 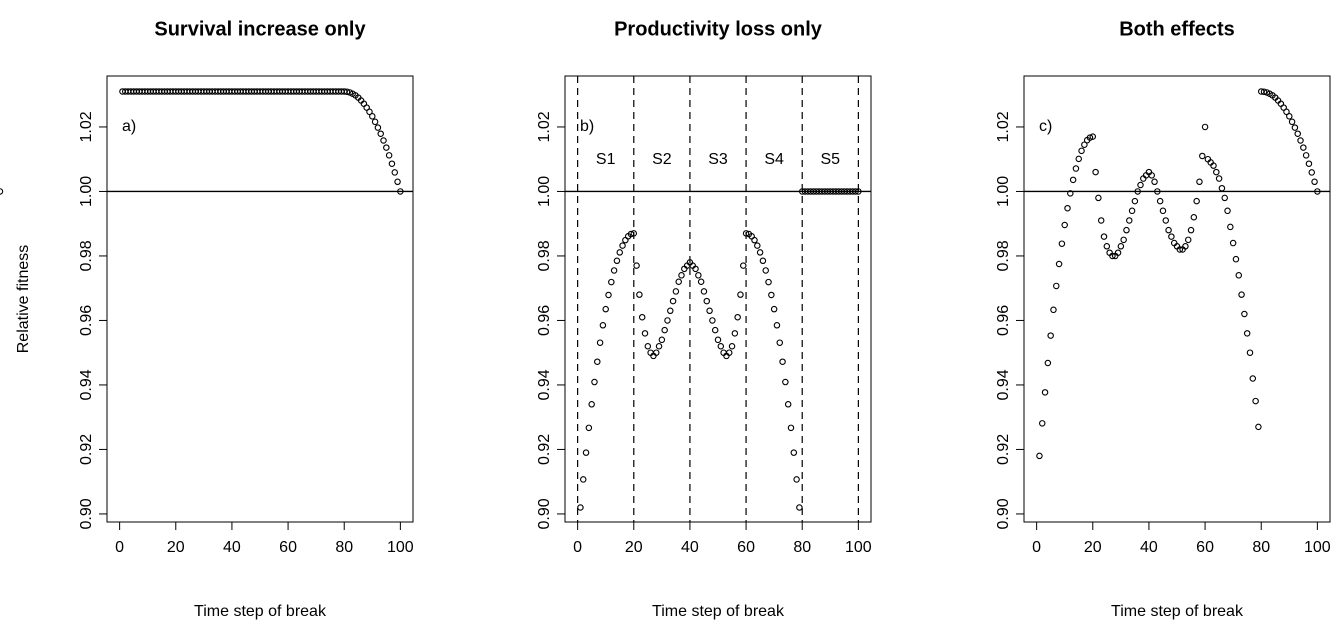 I want to click on panel-title: Productivity loss only, so click(x=718, y=29).